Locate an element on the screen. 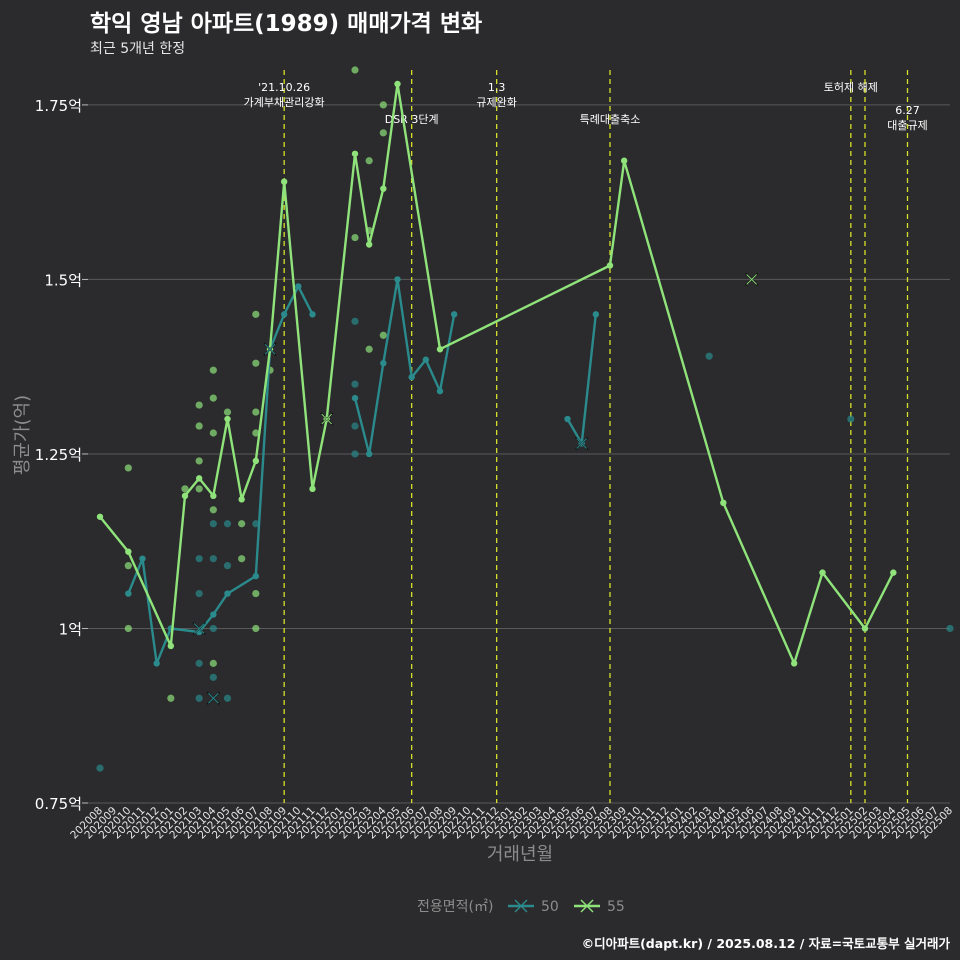 The height and width of the screenshot is (960, 960). event-label: 토허제 해제 is located at coordinates (851, 87).